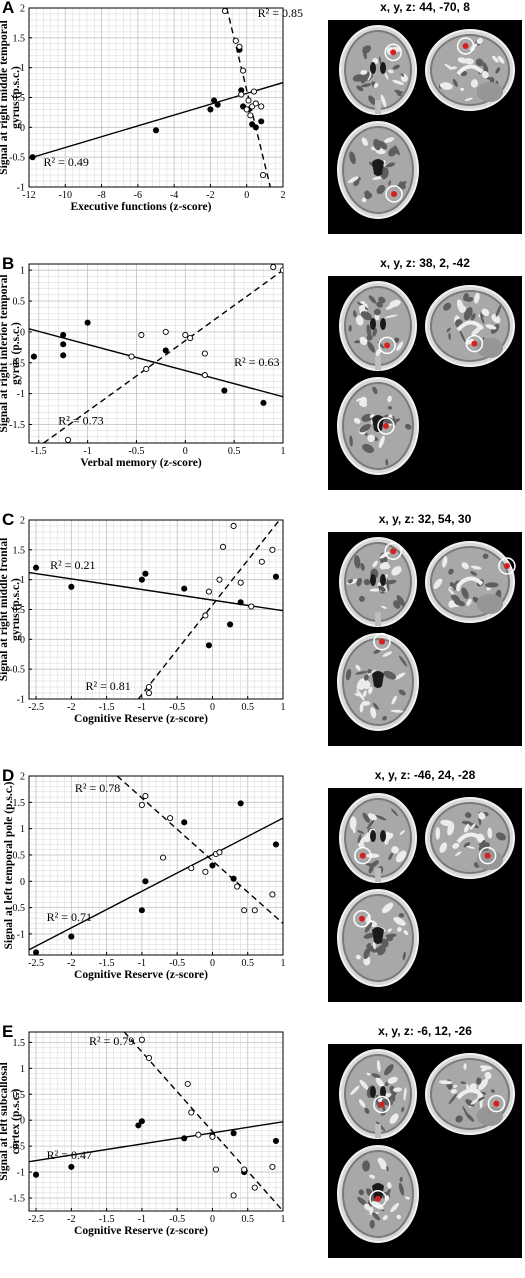 This screenshot has height=1278, width=525. What do you see at coordinates (21, 1173) in the screenshot?
I see `y-tick-label: -1` at bounding box center [21, 1173].